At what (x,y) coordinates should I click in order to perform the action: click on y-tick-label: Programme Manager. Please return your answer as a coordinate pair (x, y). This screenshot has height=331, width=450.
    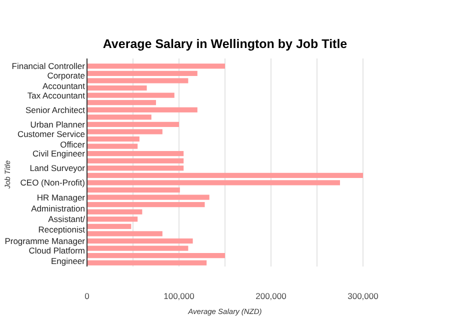
    Looking at the image, I should click on (45, 241).